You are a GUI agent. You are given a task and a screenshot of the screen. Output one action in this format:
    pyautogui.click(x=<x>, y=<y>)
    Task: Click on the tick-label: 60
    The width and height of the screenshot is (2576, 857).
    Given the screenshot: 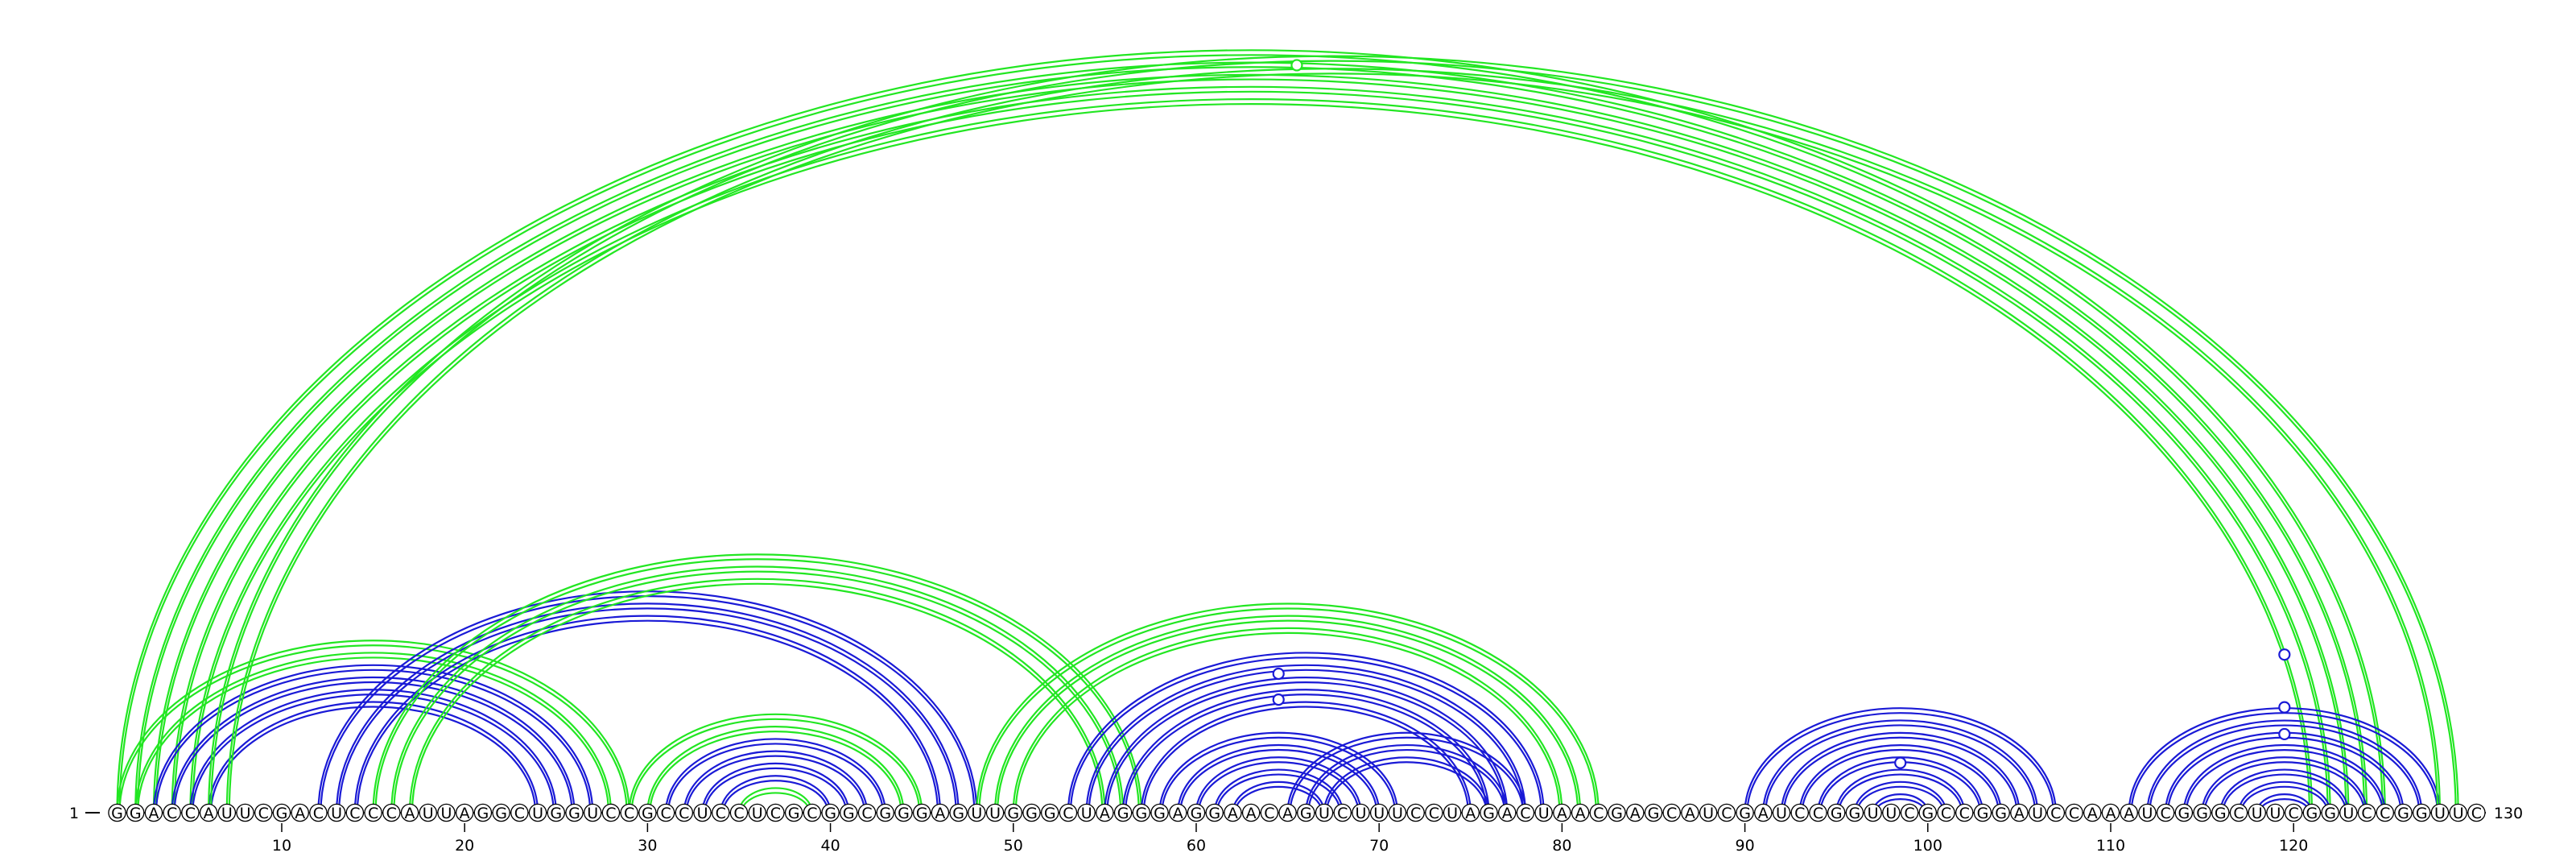 What is the action you would take?
    pyautogui.click(x=1196, y=846)
    